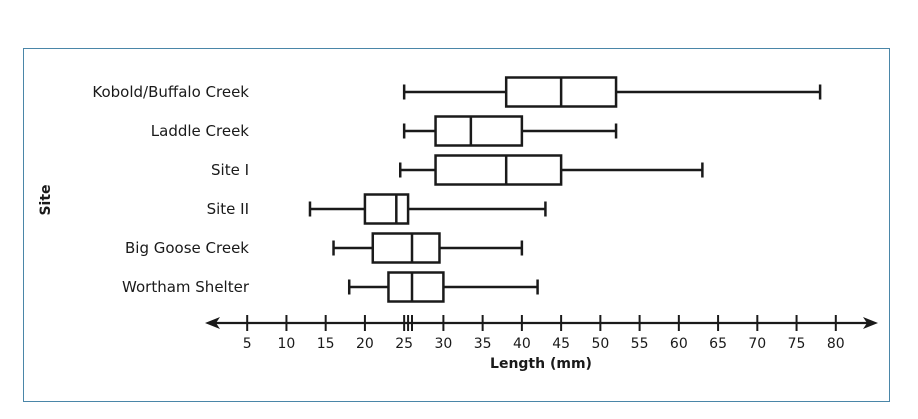  What do you see at coordinates (46, 199) in the screenshot?
I see `y-axis-title: Site` at bounding box center [46, 199].